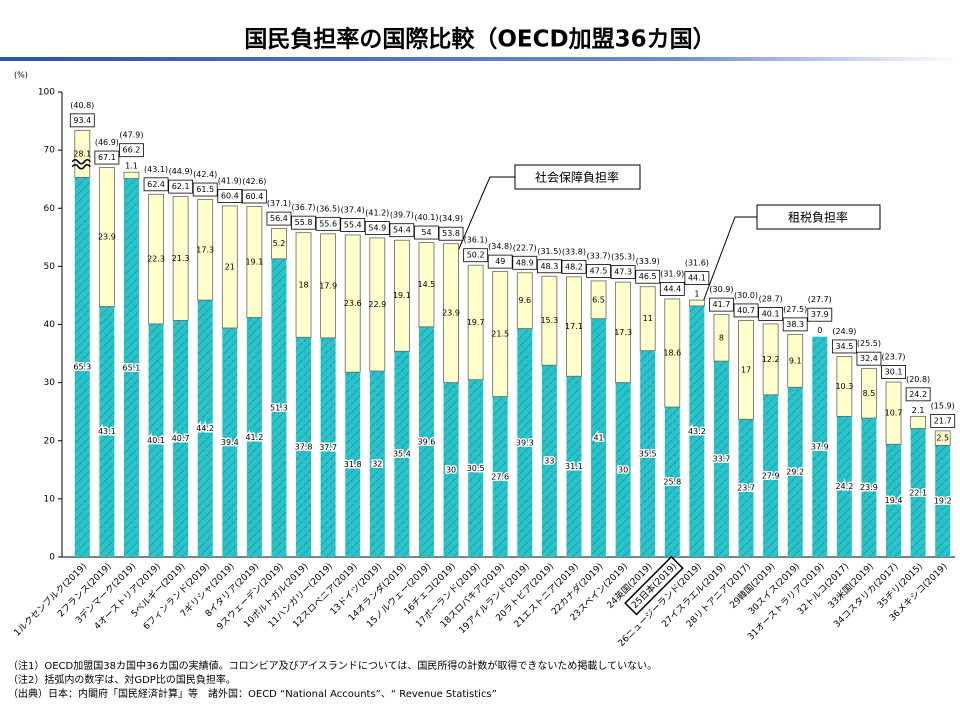 The height and width of the screenshot is (720, 960). What do you see at coordinates (746, 488) in the screenshot?
I see `tax-value-label: 23.7` at bounding box center [746, 488].